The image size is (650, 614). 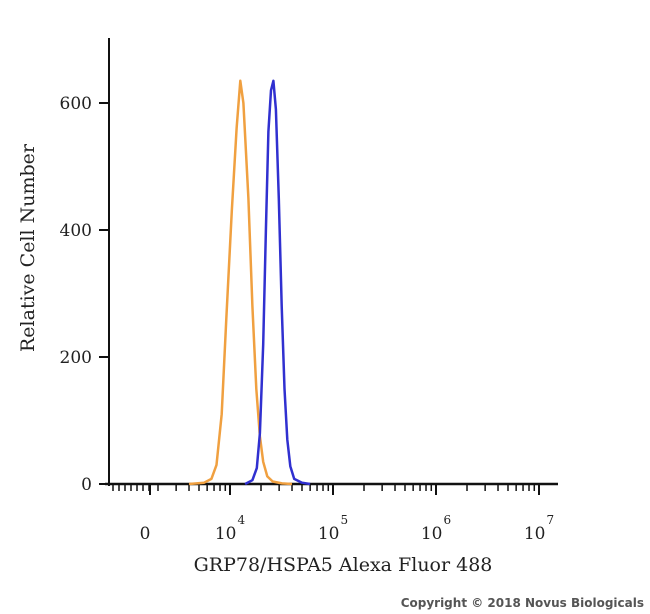 I want to click on copyright-notice: Copyright © 2018 Novus Biologicals, so click(x=522, y=603).